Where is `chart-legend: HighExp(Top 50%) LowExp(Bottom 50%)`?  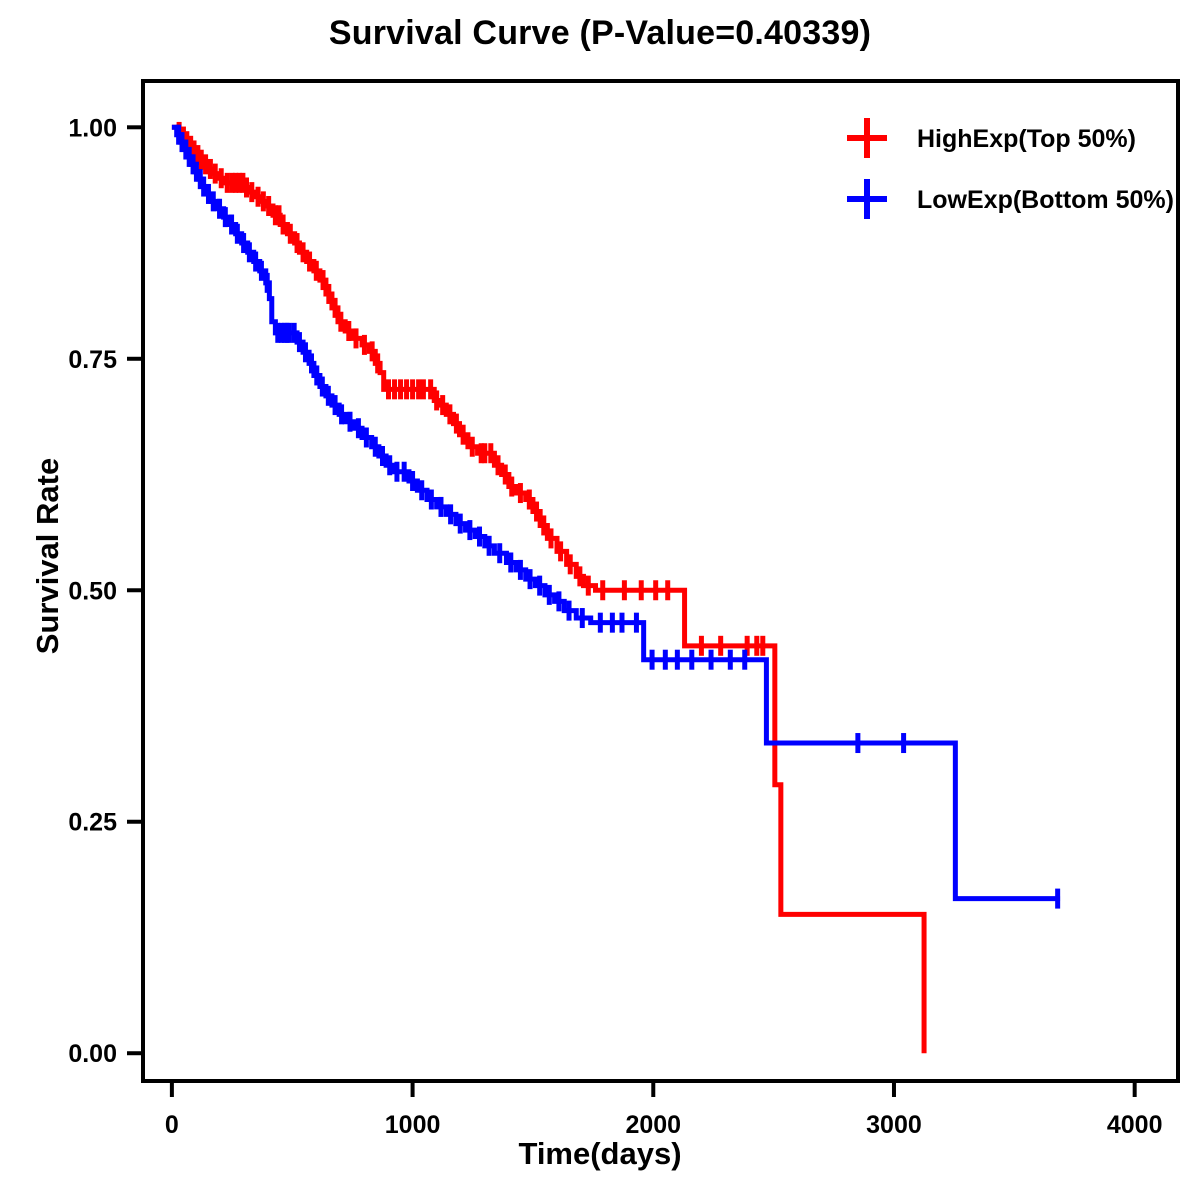 chart-legend: HighExp(Top 50%) LowExp(Bottom 50%) is located at coordinates (1010, 168).